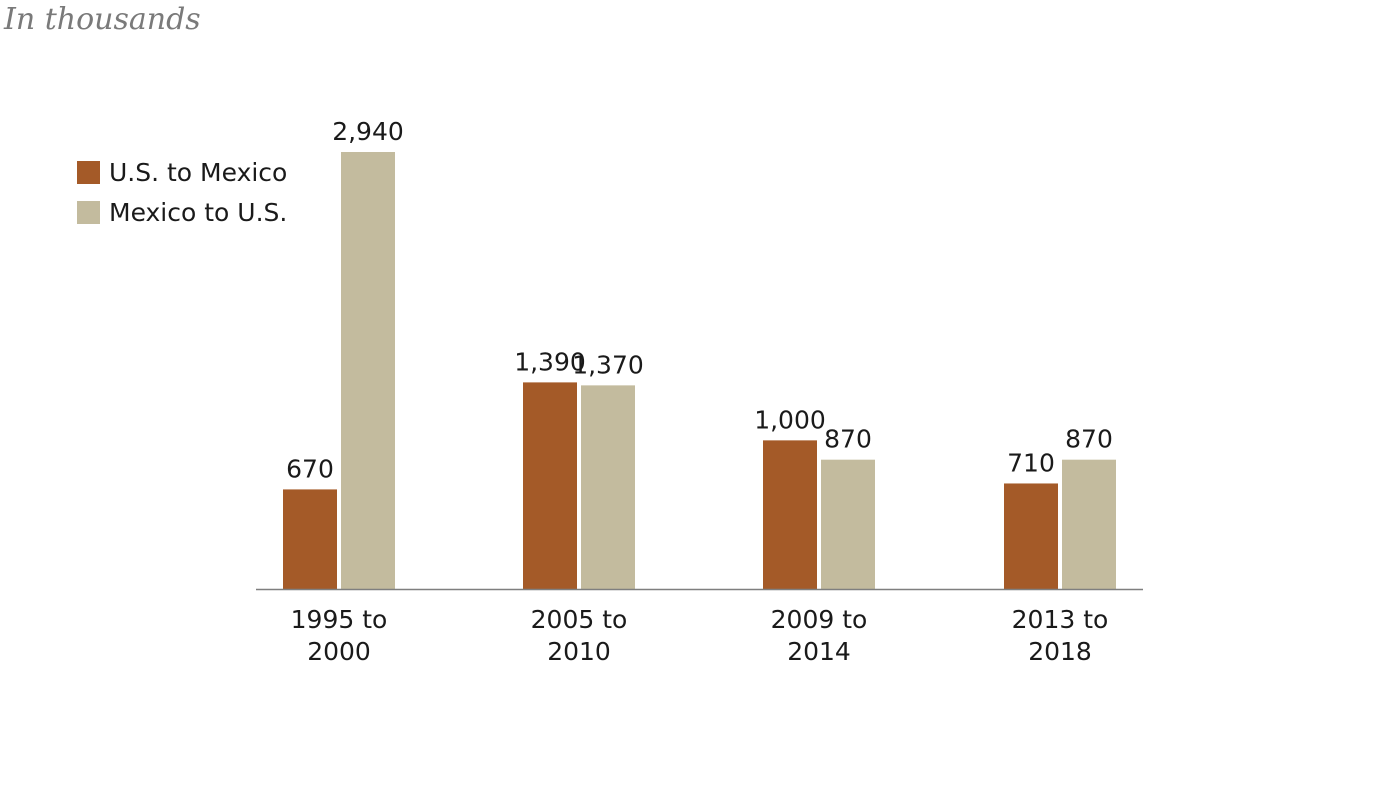  I want to click on value-label-mexico-to-us-2: 870, so click(848, 439).